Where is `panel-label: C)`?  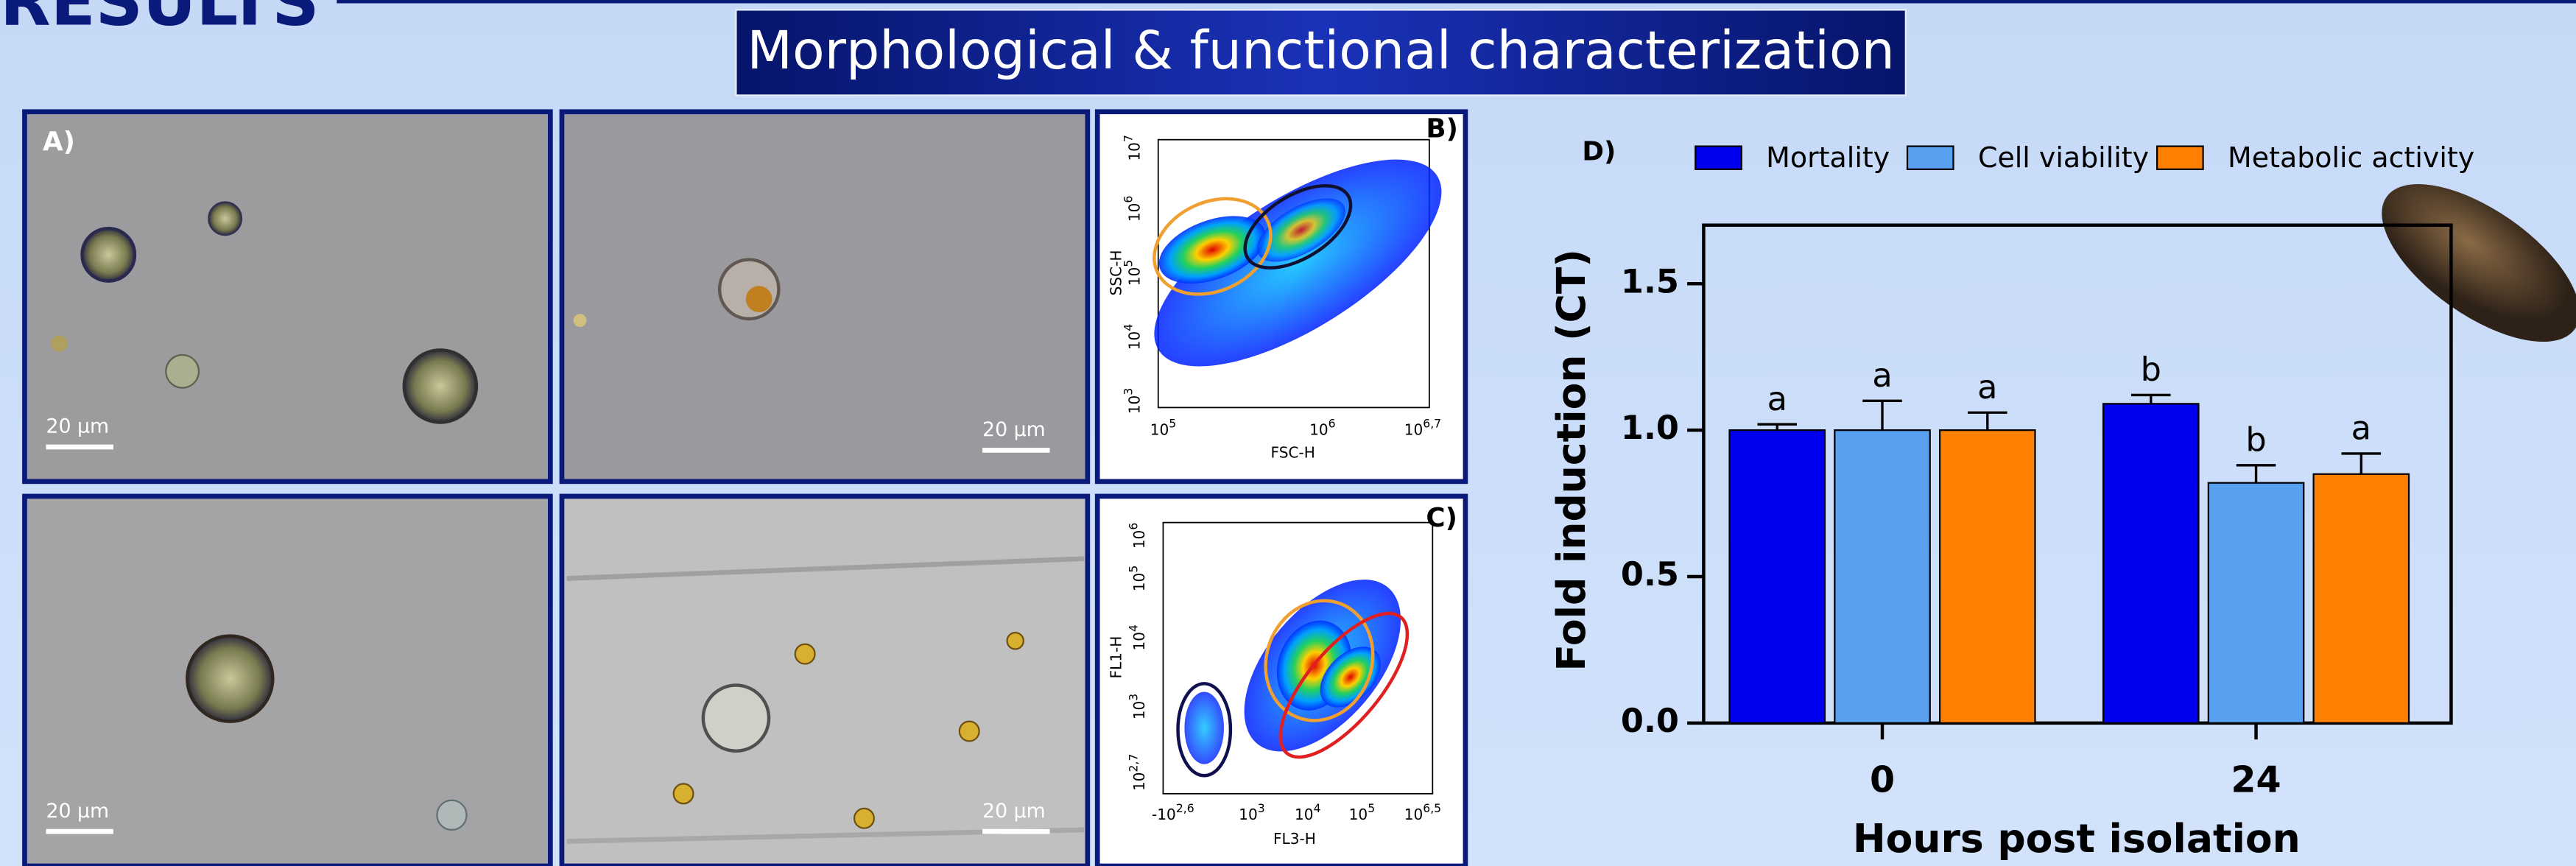
panel-label: C) is located at coordinates (1441, 518).